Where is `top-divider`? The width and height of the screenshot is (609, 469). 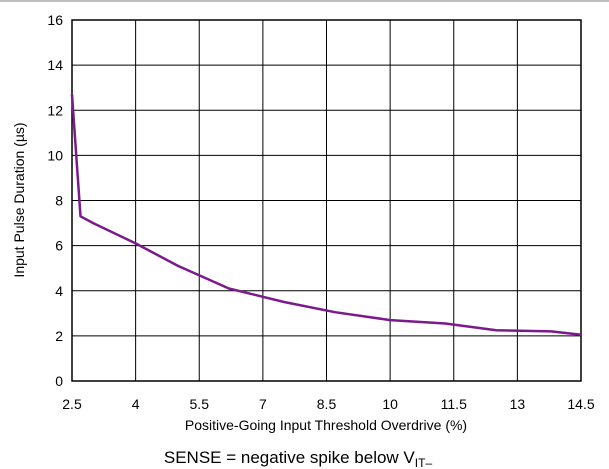 top-divider is located at coordinates (304, 1).